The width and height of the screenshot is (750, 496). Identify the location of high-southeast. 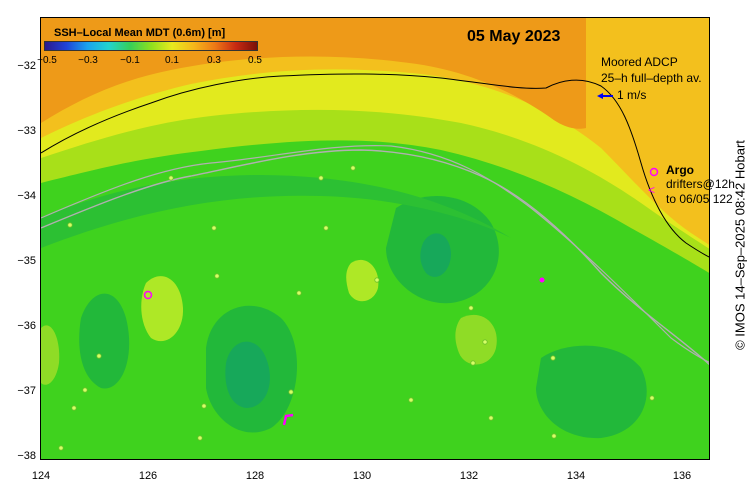
(476, 339).